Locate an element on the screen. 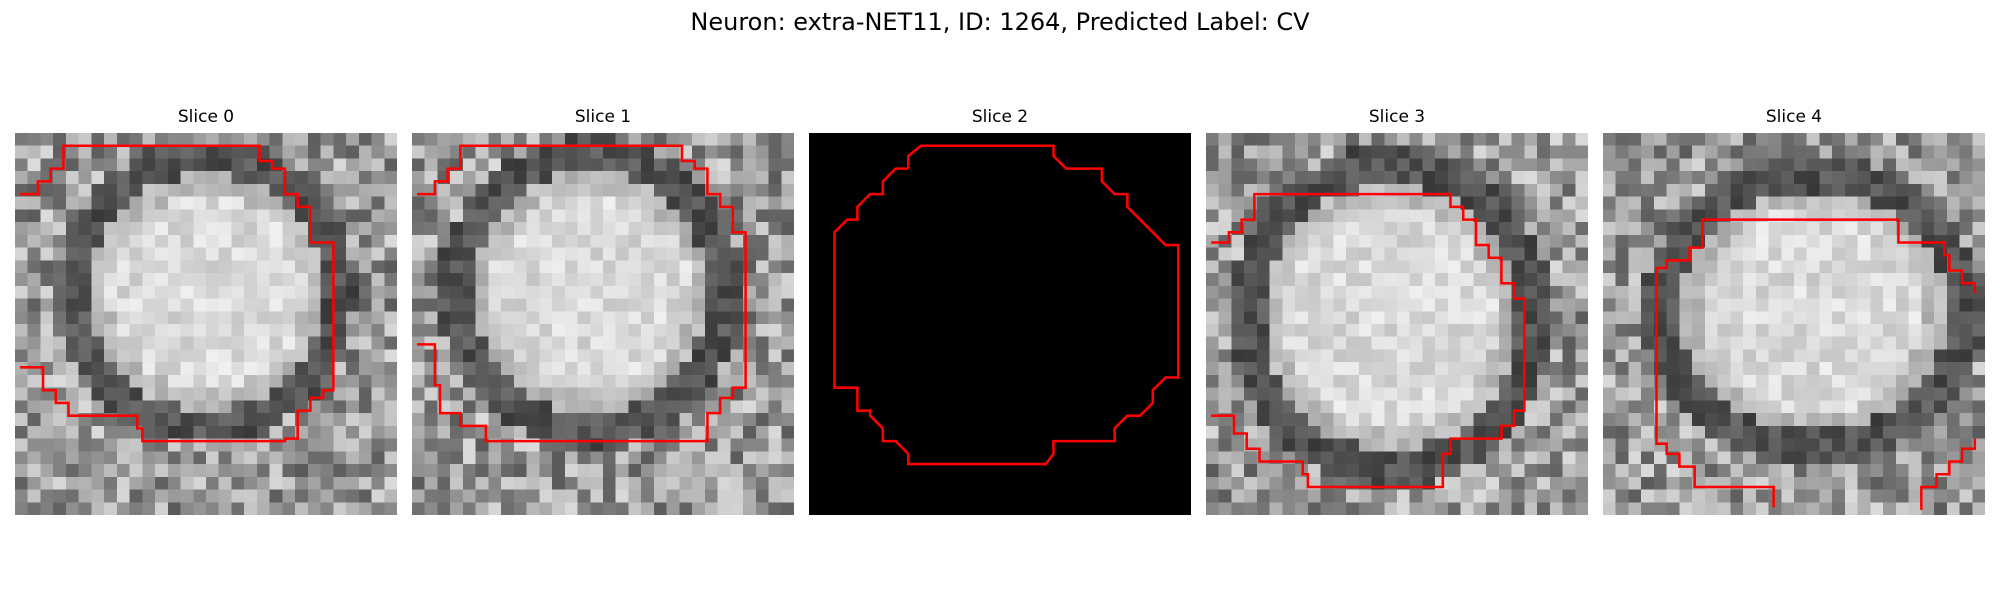  slice-panel-4: Slice 4 is located at coordinates (1794, 311).